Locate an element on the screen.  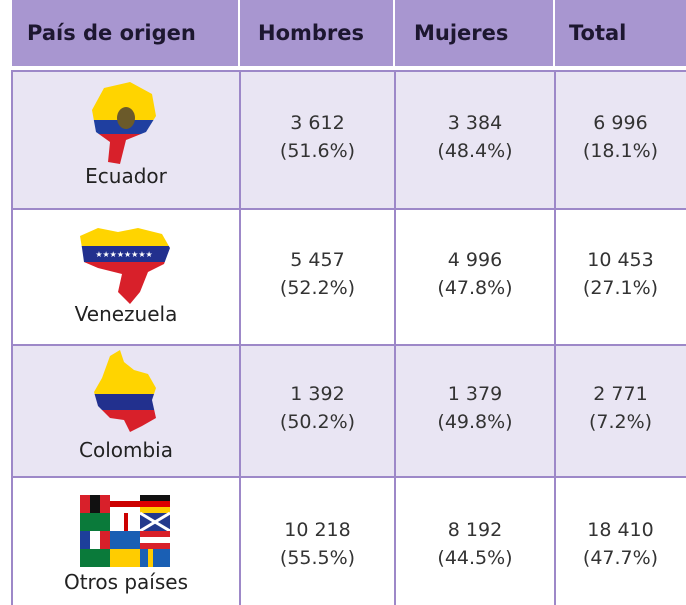
count: 4 996 is located at coordinates (475, 260).